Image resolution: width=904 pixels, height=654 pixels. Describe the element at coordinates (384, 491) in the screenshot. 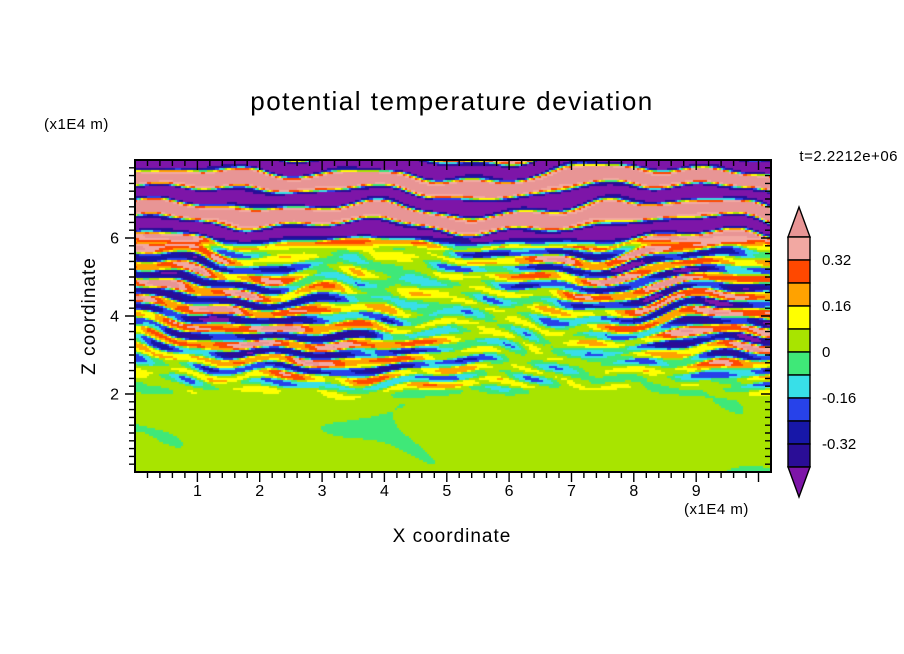

I see `x-tick-label: 4` at that location.